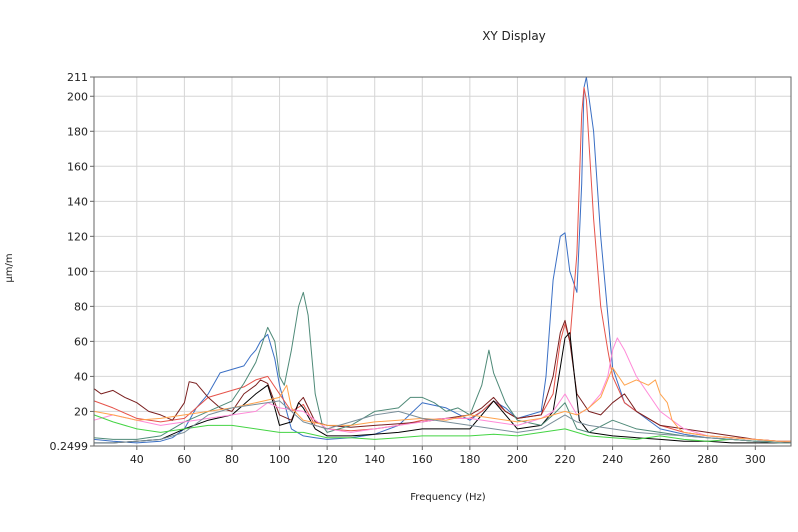 The image size is (798, 532). I want to click on x-axis-ticks: 40 60 80 100 120 140 160 180 200 220 240 260 280 300, so click(448, 456).